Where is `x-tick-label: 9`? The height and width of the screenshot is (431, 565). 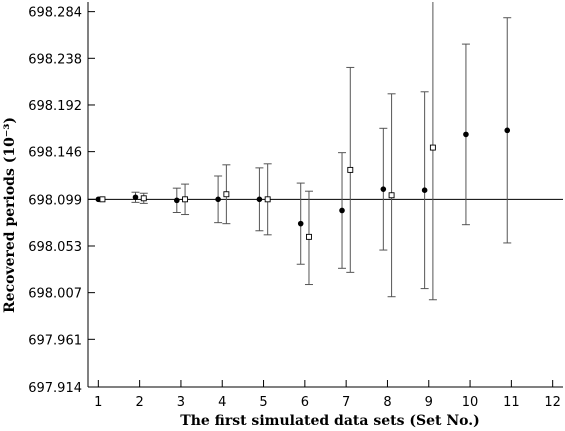
x-tick-label: 9 is located at coordinates (429, 402).